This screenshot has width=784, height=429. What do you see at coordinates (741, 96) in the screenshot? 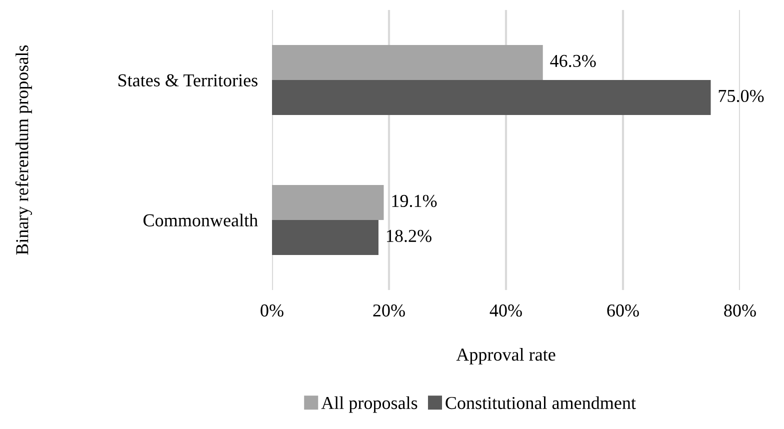
I see `data-label: 75.0%` at bounding box center [741, 96].